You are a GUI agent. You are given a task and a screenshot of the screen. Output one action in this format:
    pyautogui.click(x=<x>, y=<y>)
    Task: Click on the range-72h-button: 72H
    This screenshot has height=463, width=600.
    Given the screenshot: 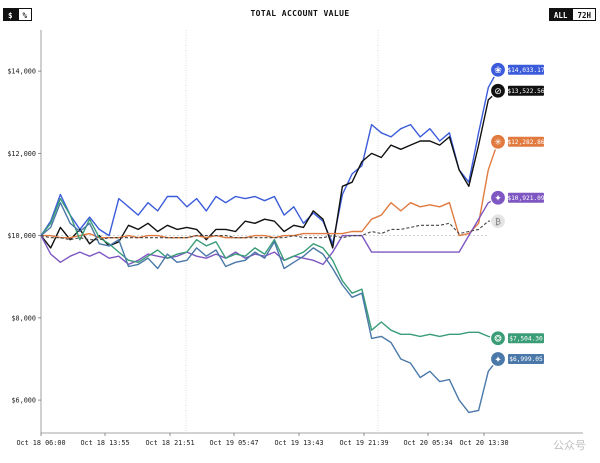 What is the action you would take?
    pyautogui.click(x=584, y=14)
    